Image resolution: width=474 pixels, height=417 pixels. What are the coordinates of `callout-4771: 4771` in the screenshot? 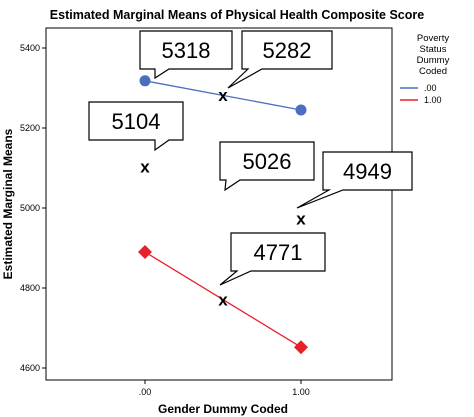 It's located at (272, 259).